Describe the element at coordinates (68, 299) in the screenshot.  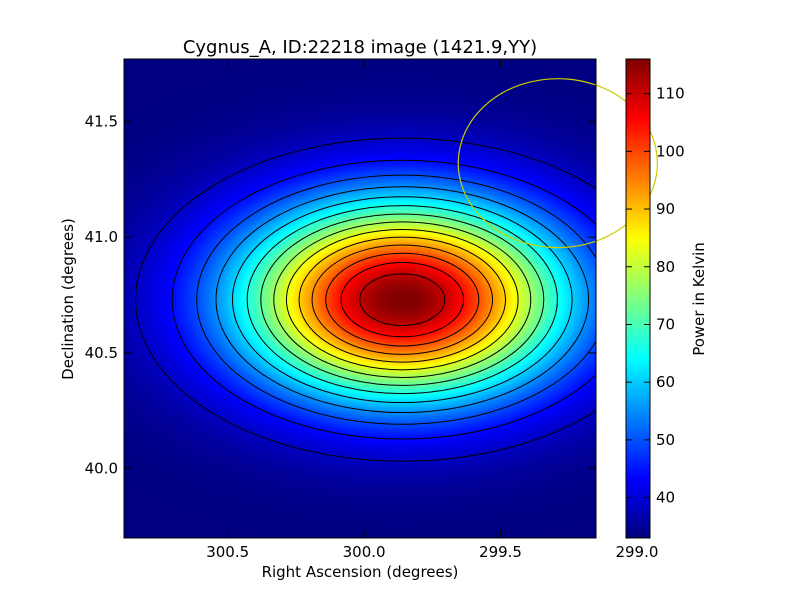
I see `y-axis-label: Declination (degrees)` at that location.